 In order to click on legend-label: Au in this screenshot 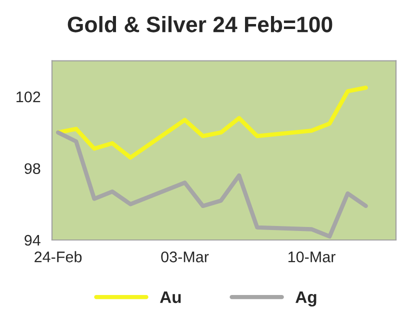, I will do `click(170, 297)`.